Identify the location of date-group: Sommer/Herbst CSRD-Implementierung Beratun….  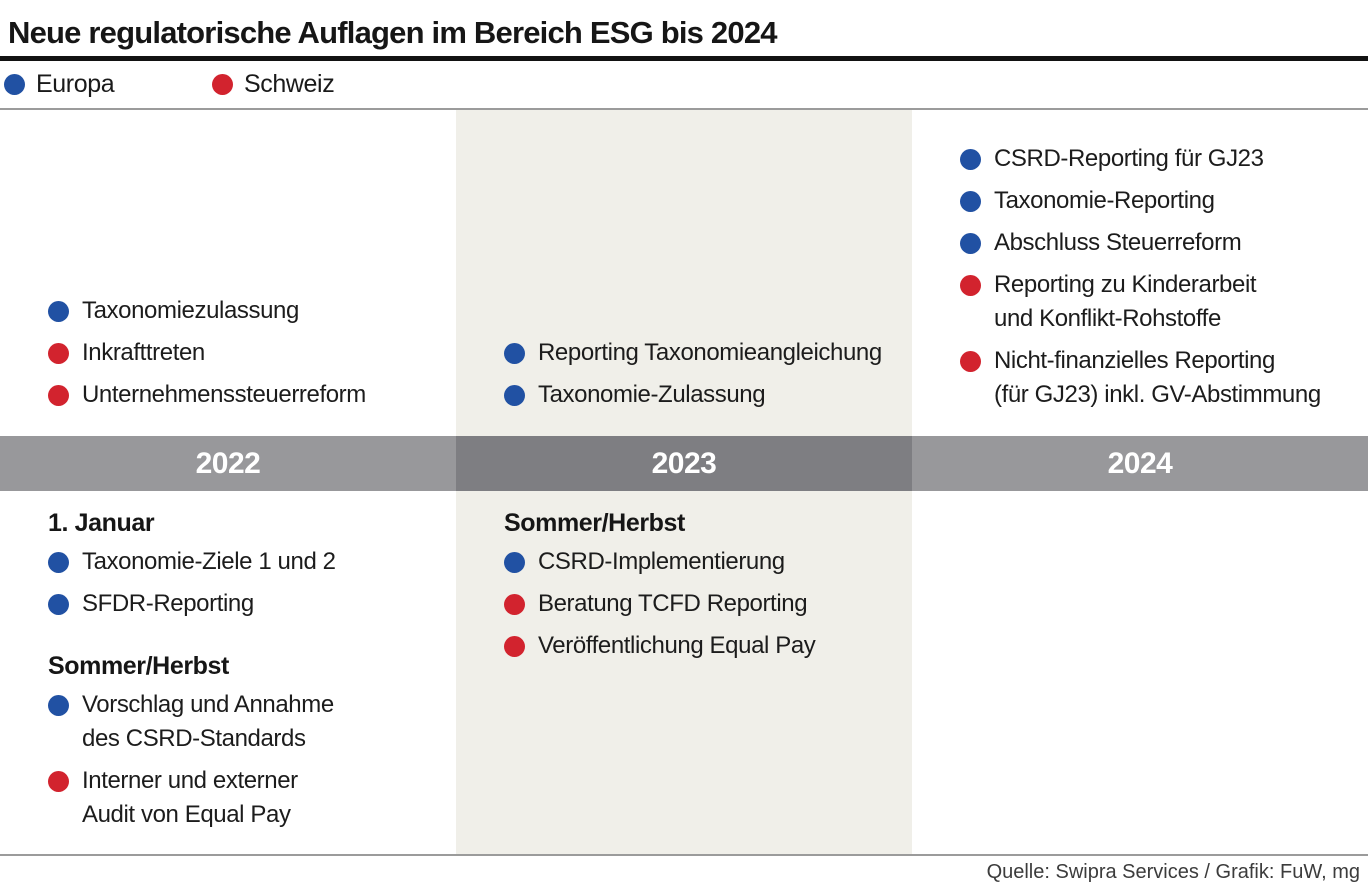
(699, 584).